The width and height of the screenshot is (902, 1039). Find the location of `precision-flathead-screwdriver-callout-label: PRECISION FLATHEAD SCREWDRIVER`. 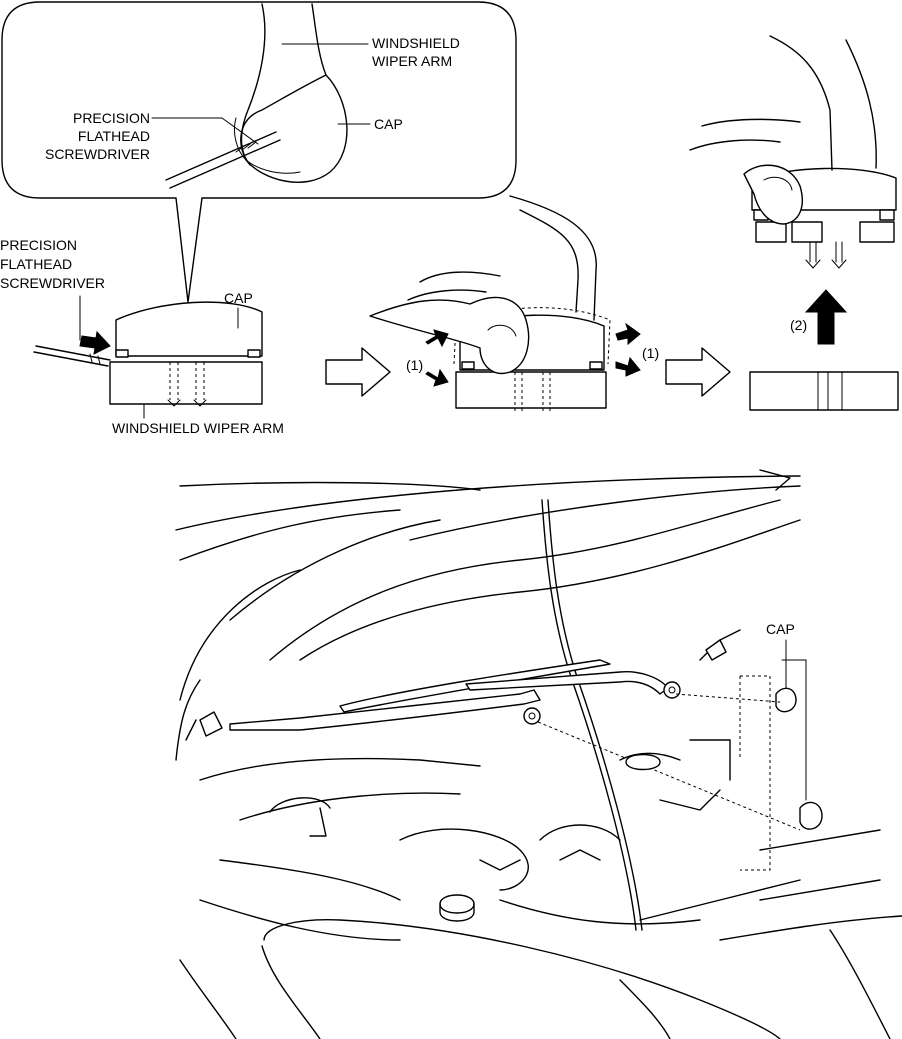

precision-flathead-screwdriver-callout-label: PRECISION FLATHEAD SCREWDRIVER is located at coordinates (97, 136).